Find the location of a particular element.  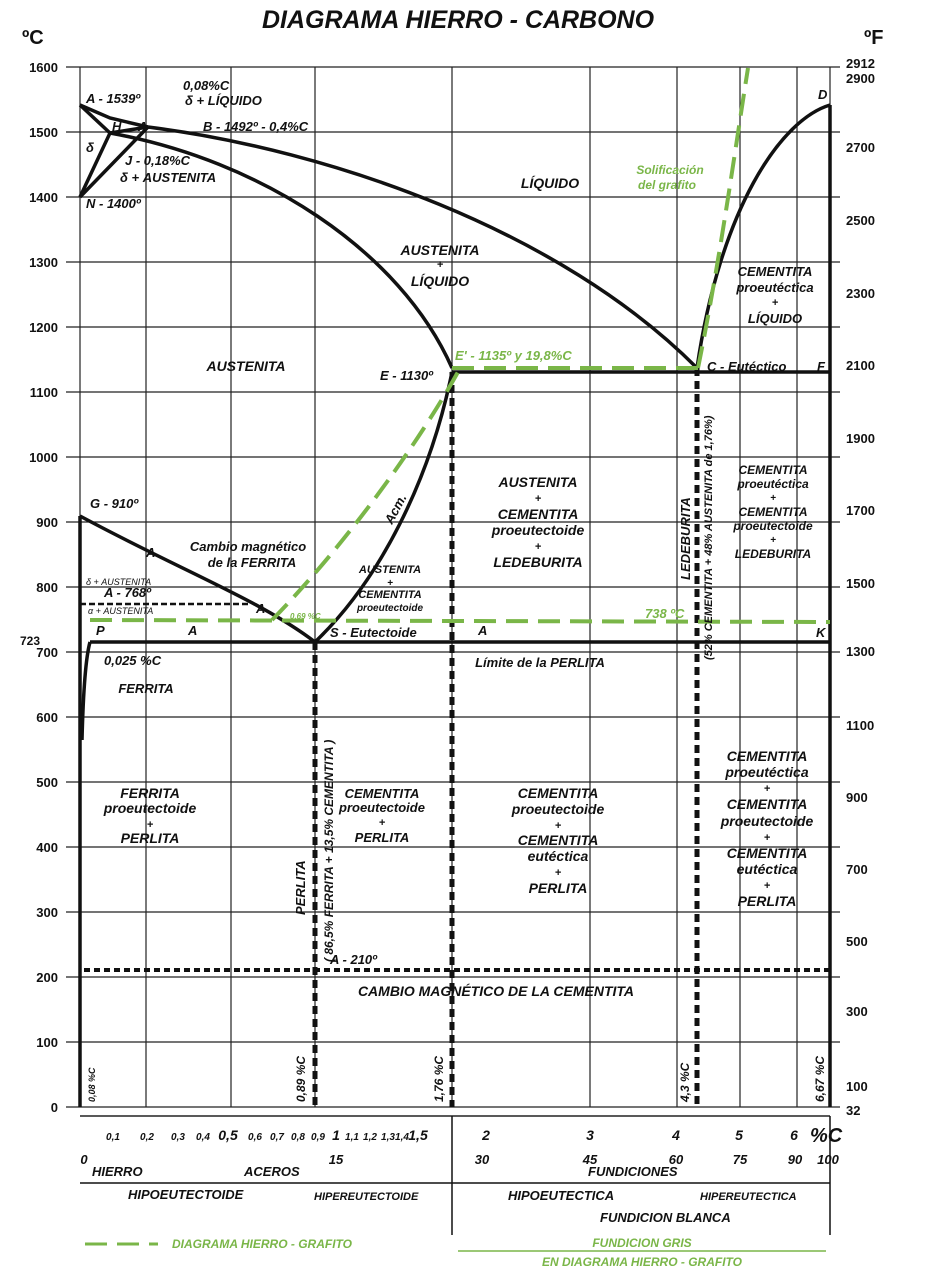

x-tick-secondary: 45 is located at coordinates (590, 1159).